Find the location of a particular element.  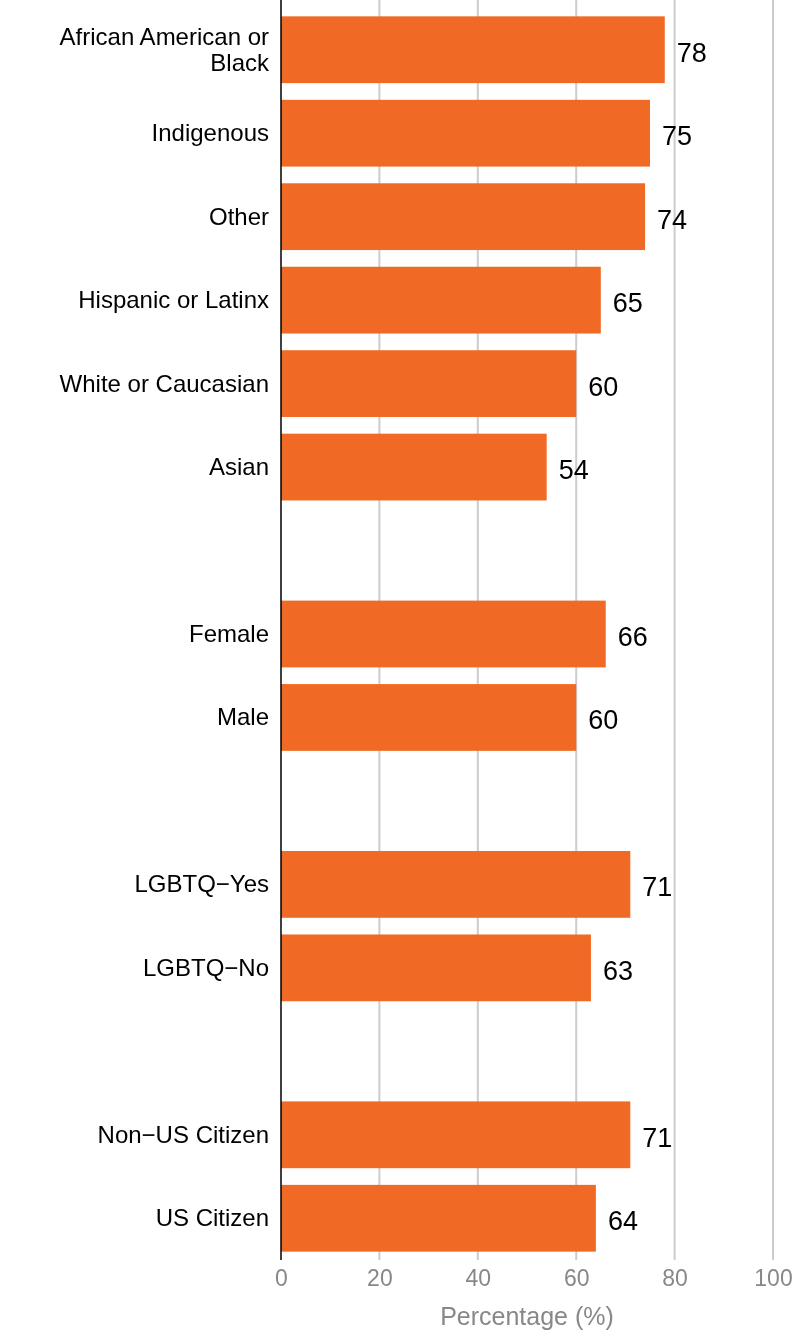

data-label: 66 is located at coordinates (632, 637).